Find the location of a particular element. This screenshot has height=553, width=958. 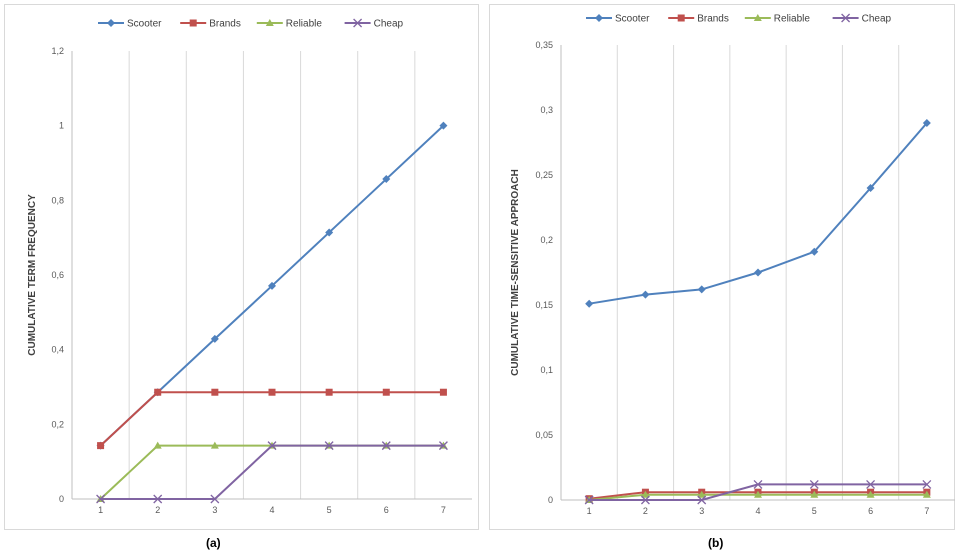

y-tick-label: 1 is located at coordinates (61, 126).